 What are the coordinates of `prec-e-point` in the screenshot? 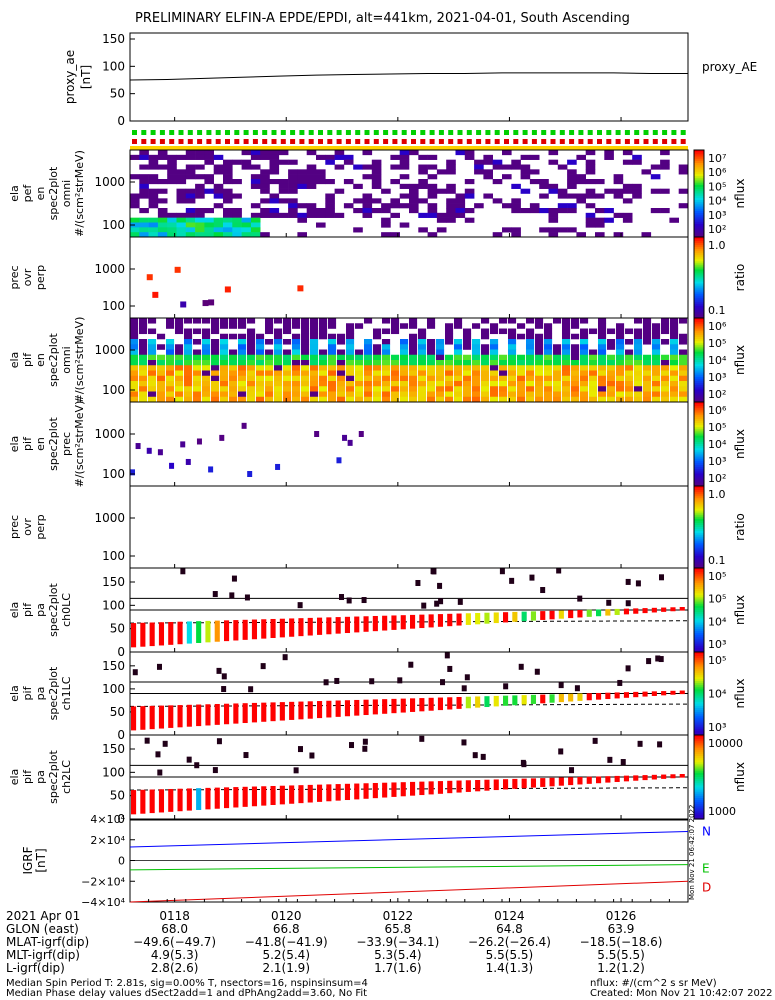 It's located at (155, 294).